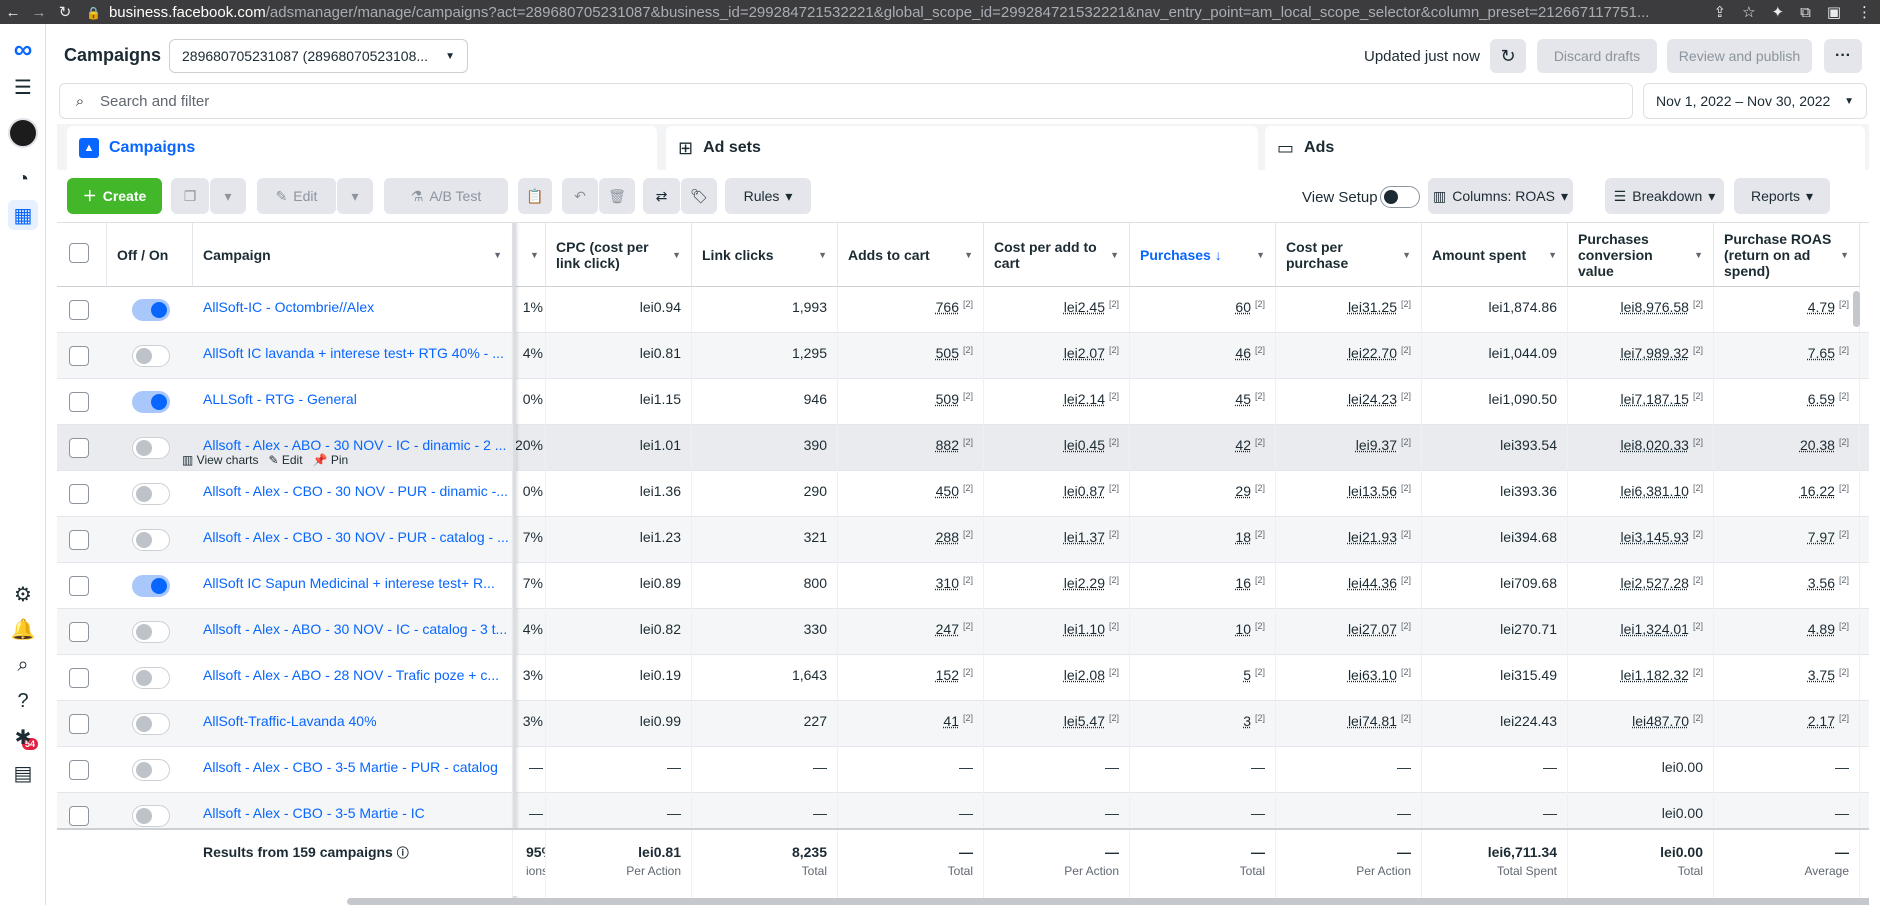 Image resolution: width=1880 pixels, height=905 pixels. Describe the element at coordinates (911, 255) in the screenshot. I see `column-header-adds-to-cart: Adds to cart ▼` at that location.